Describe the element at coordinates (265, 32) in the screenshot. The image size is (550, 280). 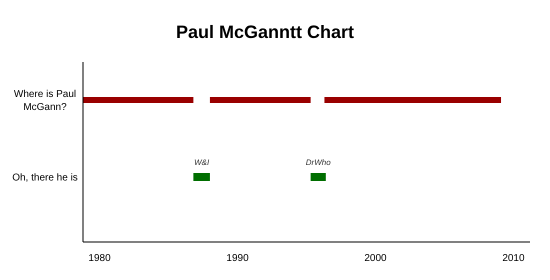
I see `chart-title: Paul McGanntt Chart` at that location.